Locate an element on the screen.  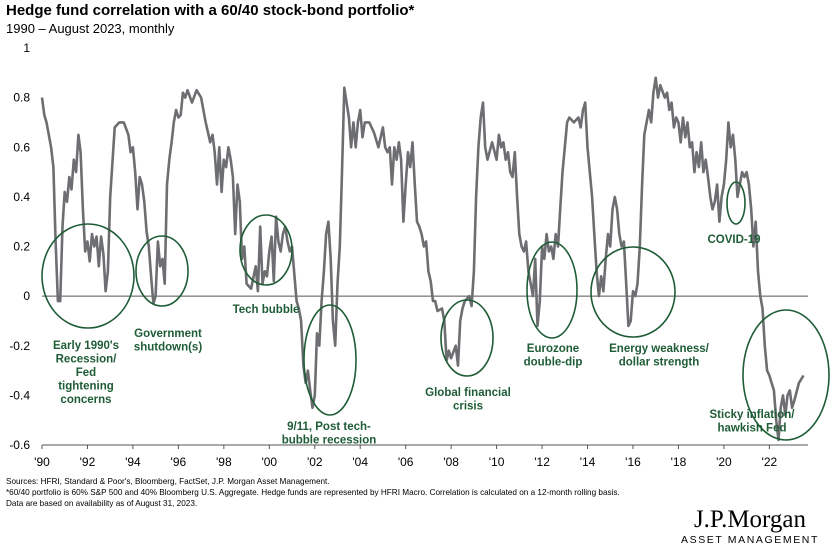
y-tick-label: 0.6 is located at coordinates (21, 147).